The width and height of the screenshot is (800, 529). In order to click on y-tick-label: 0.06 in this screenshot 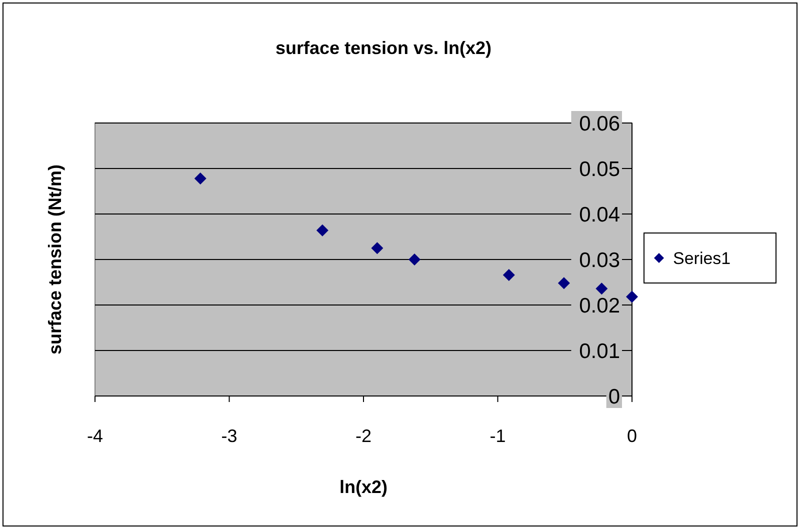, I will do `click(599, 124)`.